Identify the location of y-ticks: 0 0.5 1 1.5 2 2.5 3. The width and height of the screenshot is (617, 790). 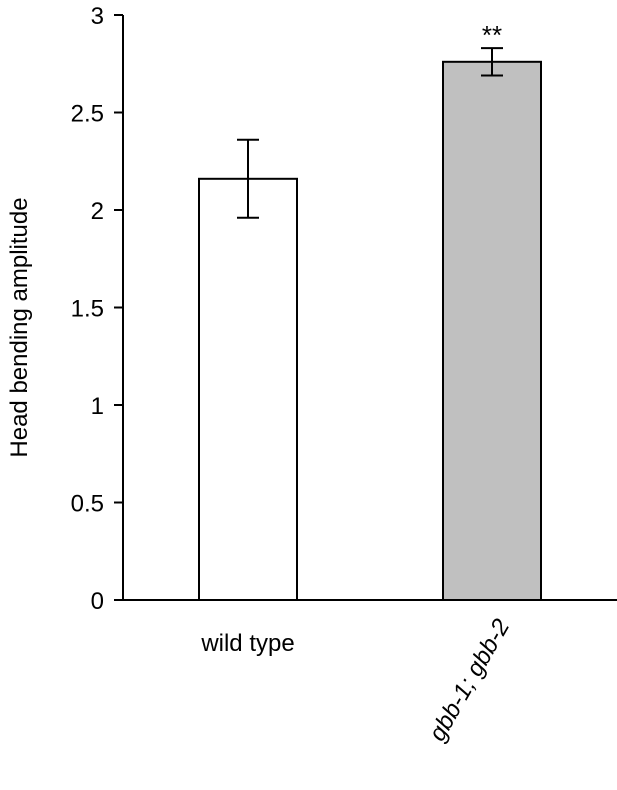
(97, 309).